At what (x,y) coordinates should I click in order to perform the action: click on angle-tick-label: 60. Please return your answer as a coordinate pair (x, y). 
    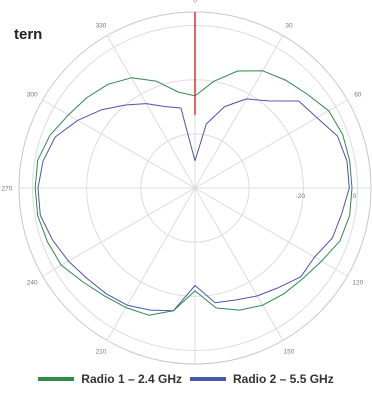
    Looking at the image, I should click on (358, 95).